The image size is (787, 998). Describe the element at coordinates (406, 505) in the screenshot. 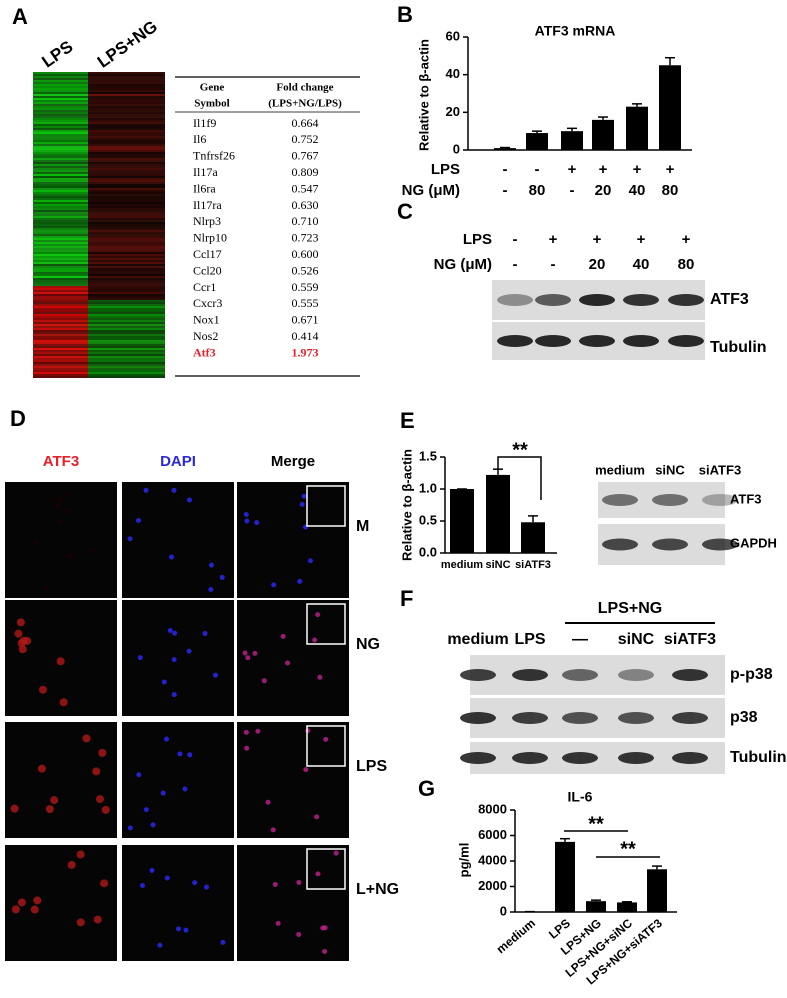

I see `y-axis-label: Relative to β-actin` at that location.